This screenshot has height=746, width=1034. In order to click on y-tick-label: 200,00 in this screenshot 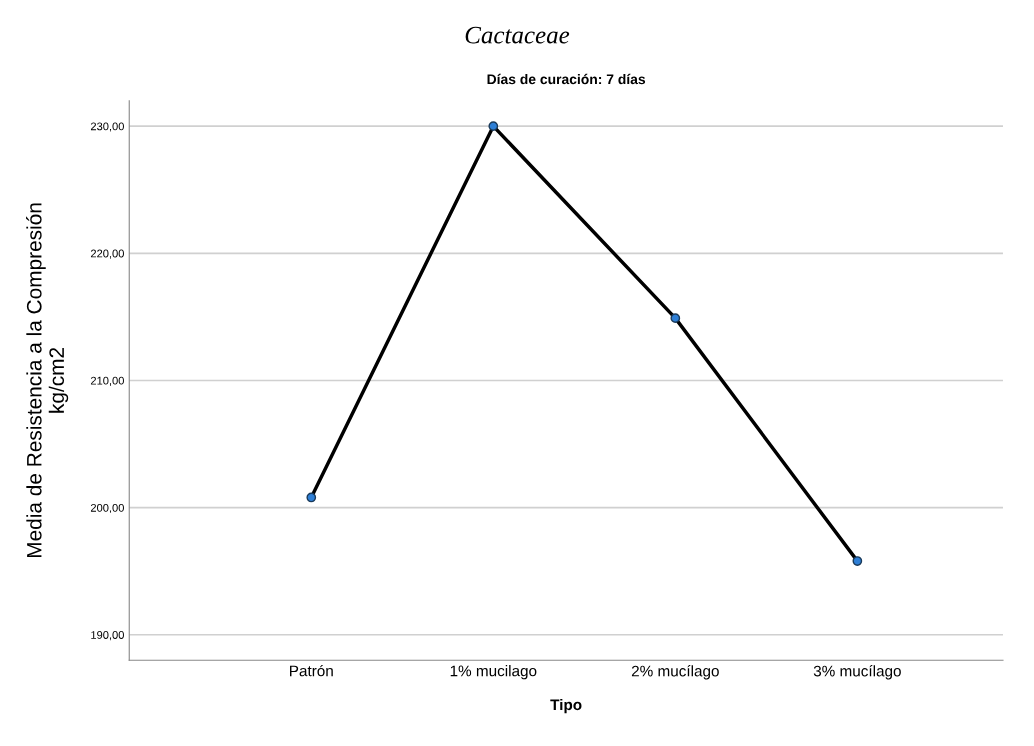, I will do `click(107, 508)`.